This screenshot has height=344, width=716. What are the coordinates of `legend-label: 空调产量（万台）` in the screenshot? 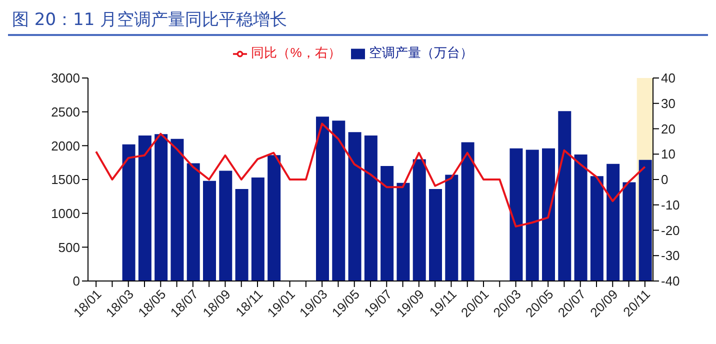 It's located at (420, 52).